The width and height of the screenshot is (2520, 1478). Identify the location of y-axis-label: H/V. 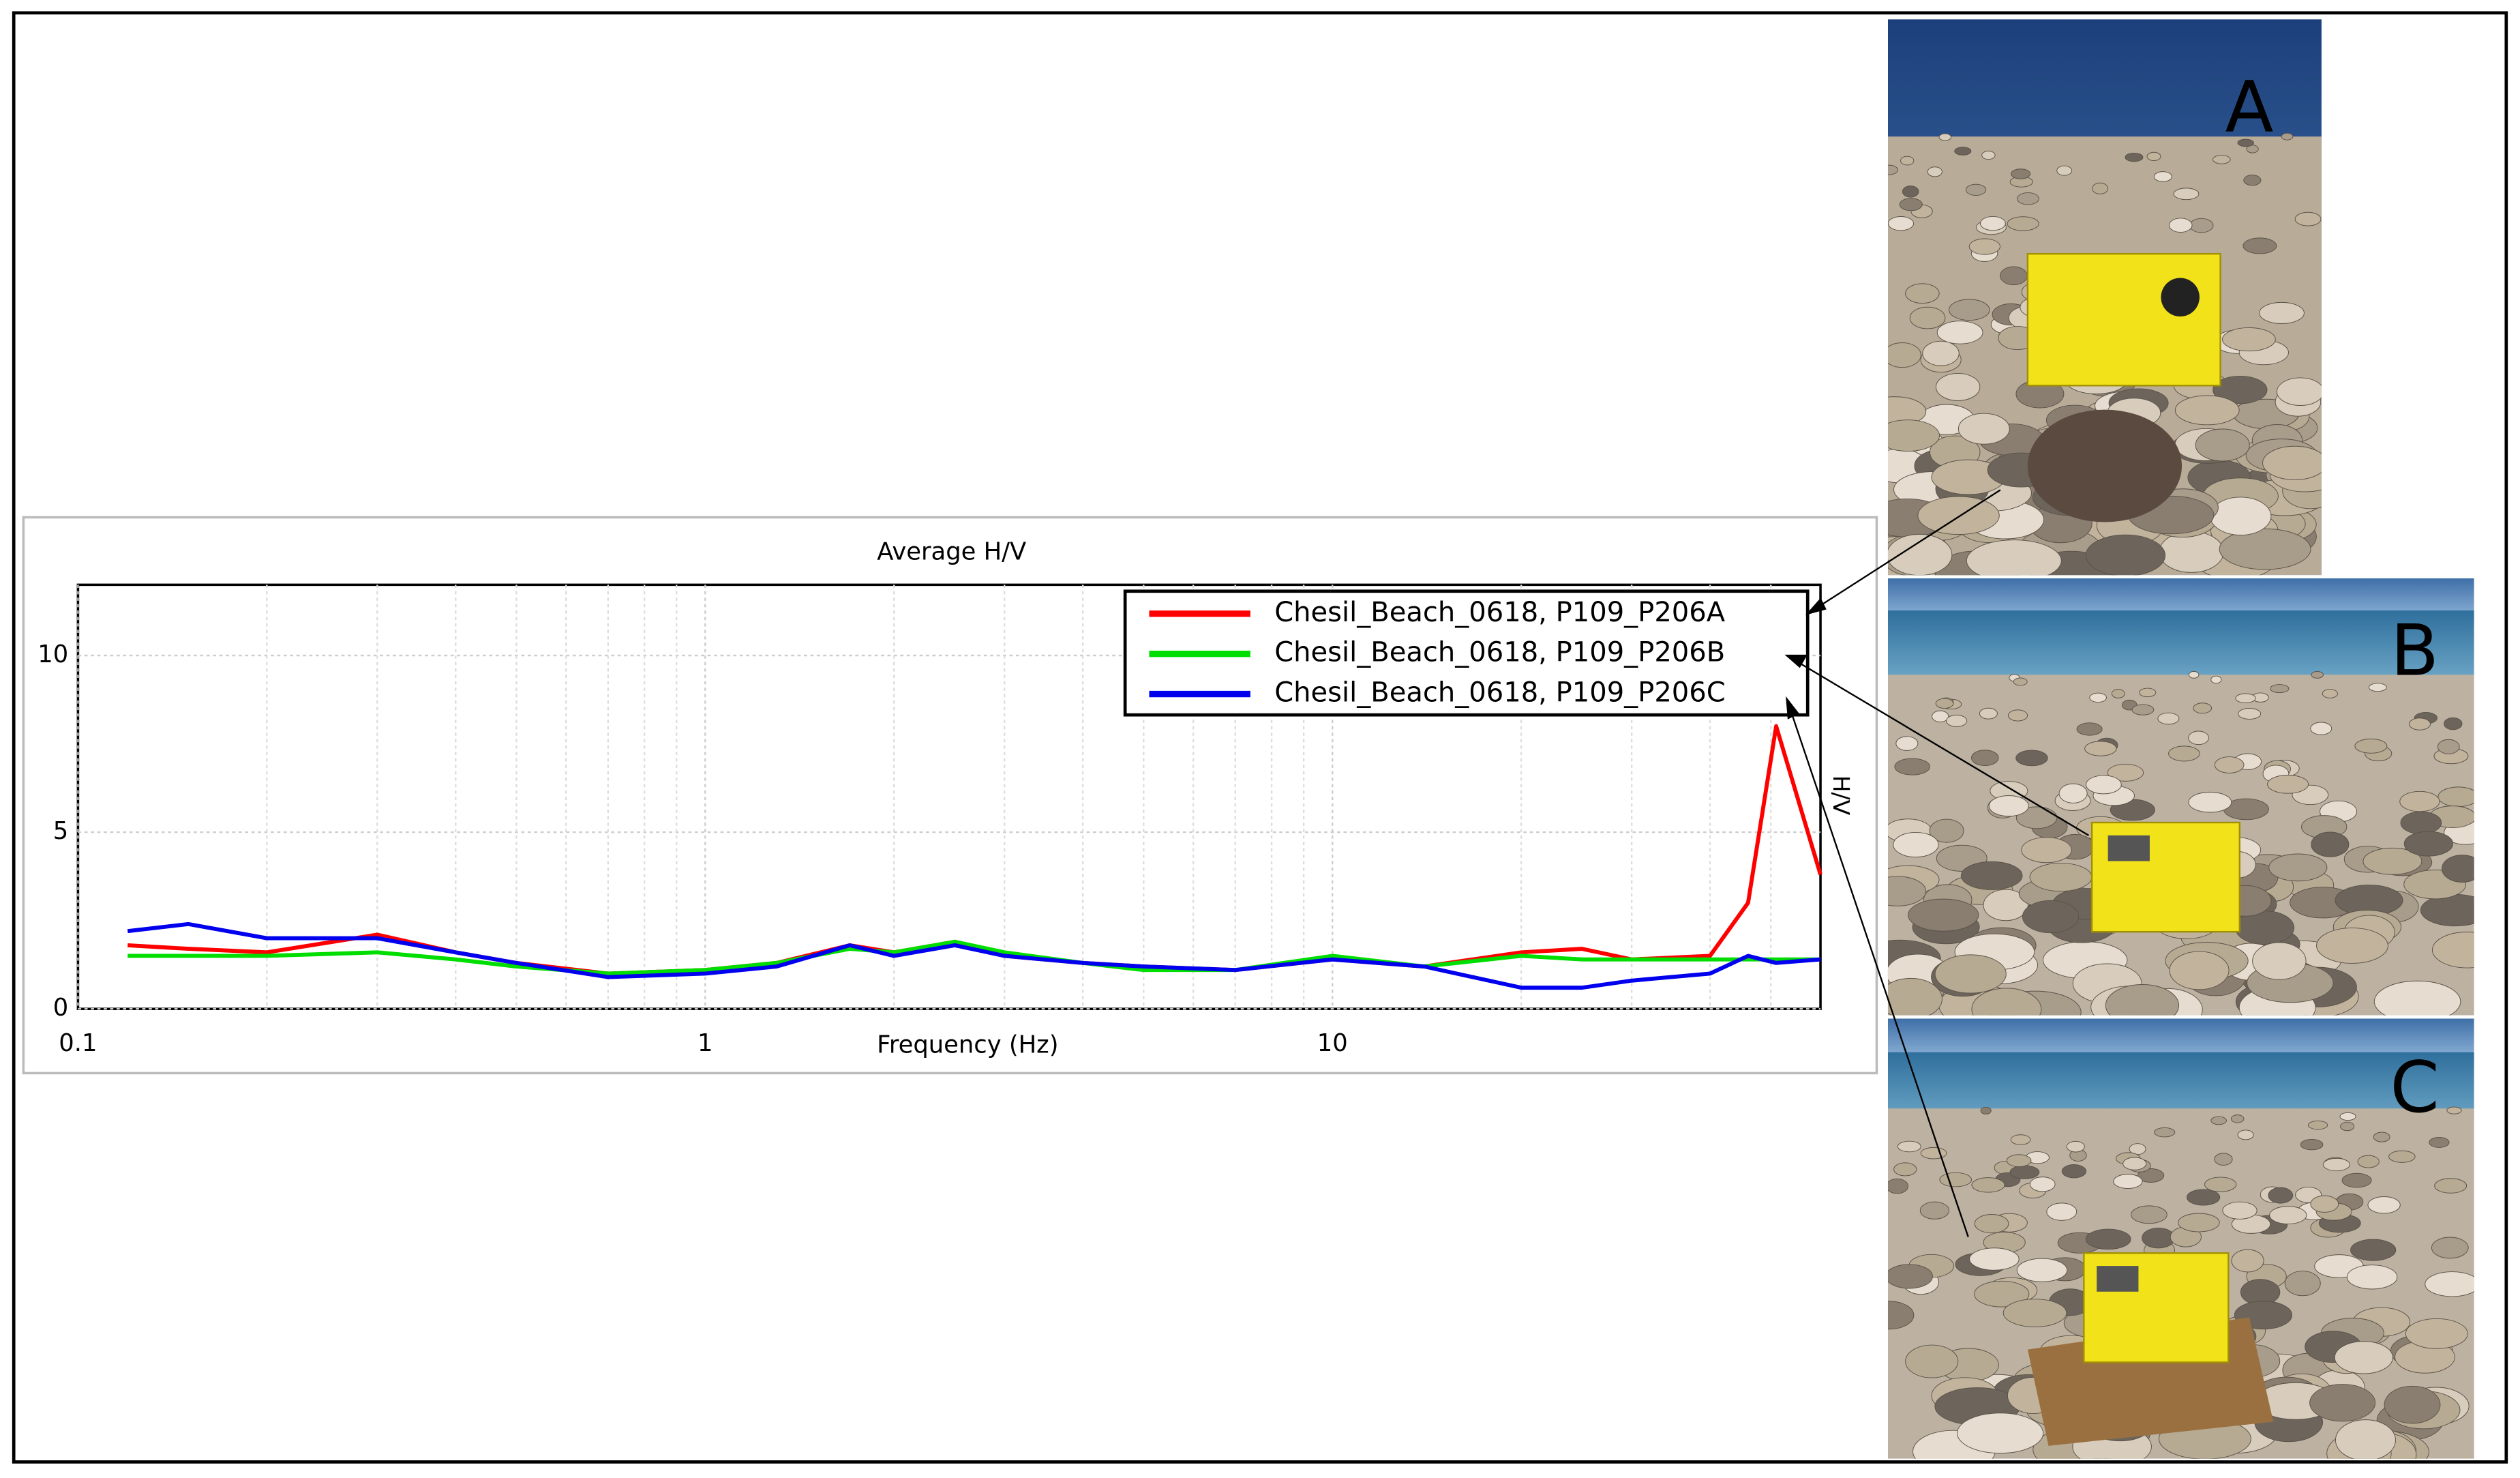
(1841, 795).